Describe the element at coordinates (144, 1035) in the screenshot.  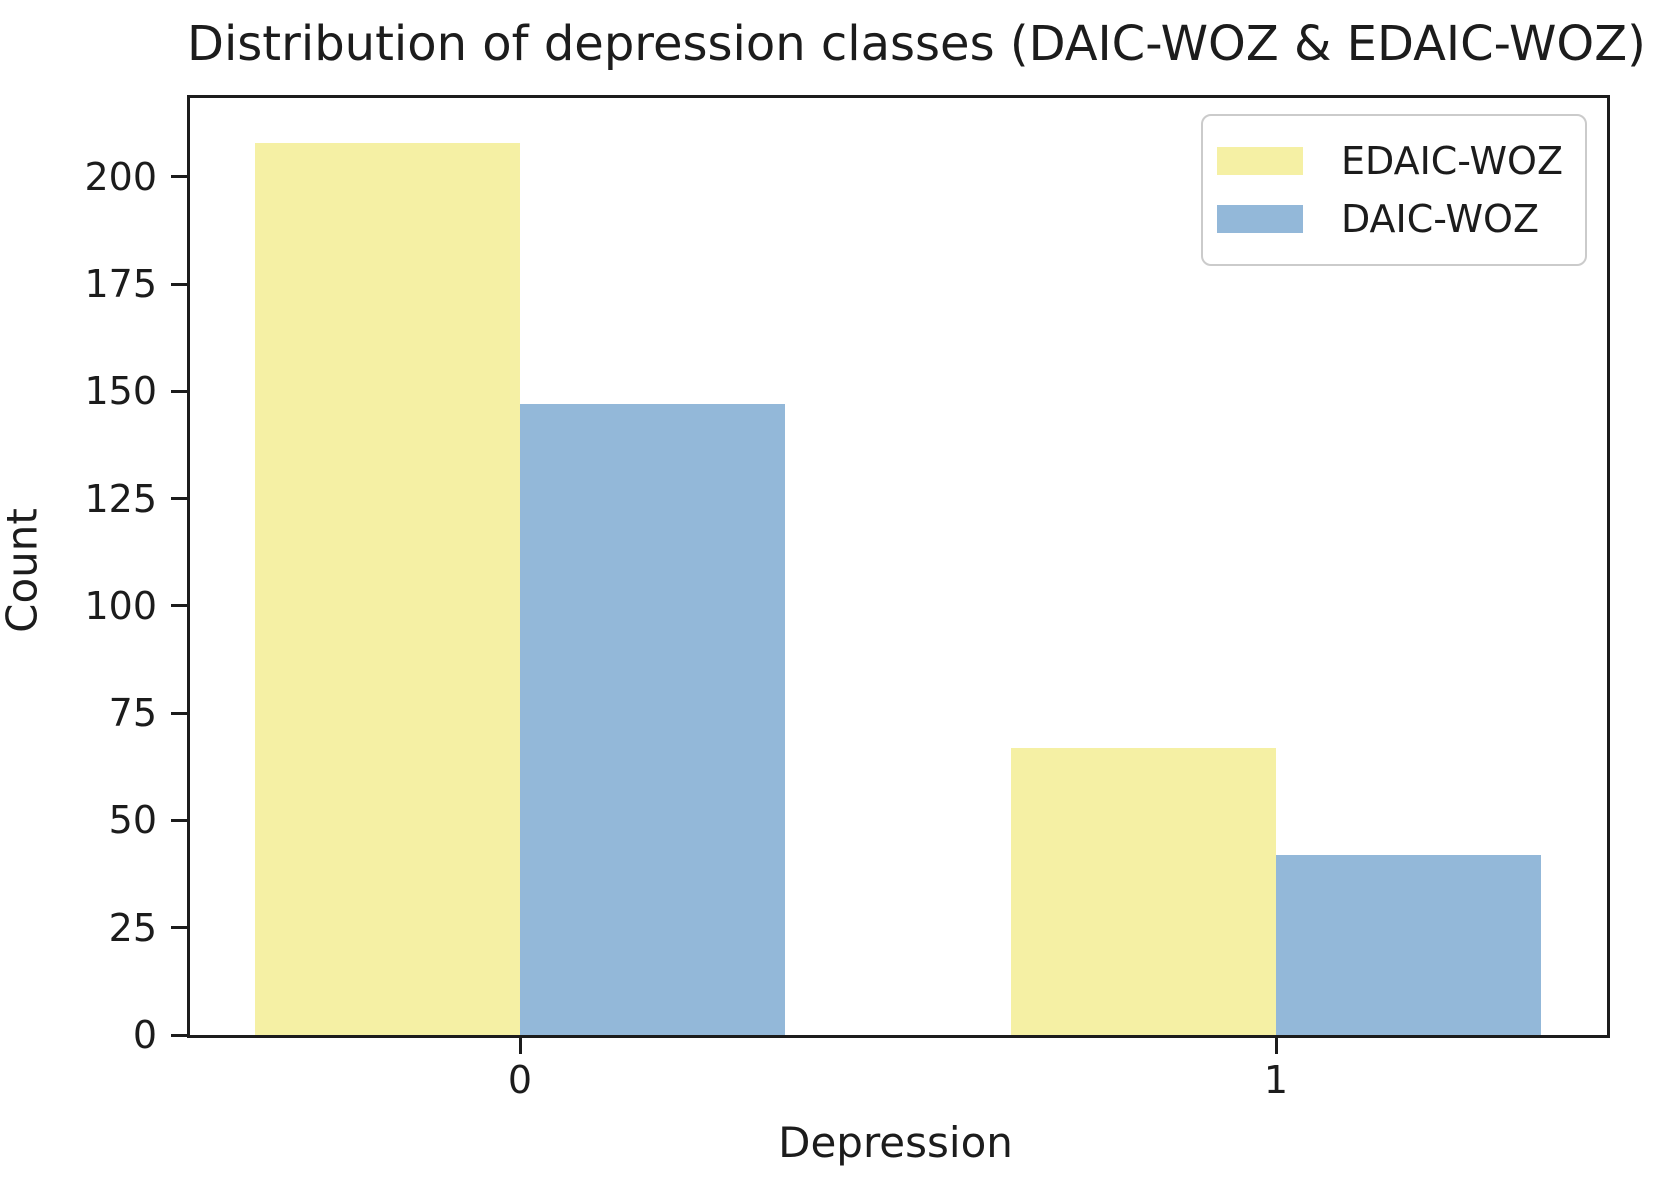
I see `y-tick-label: 0` at that location.